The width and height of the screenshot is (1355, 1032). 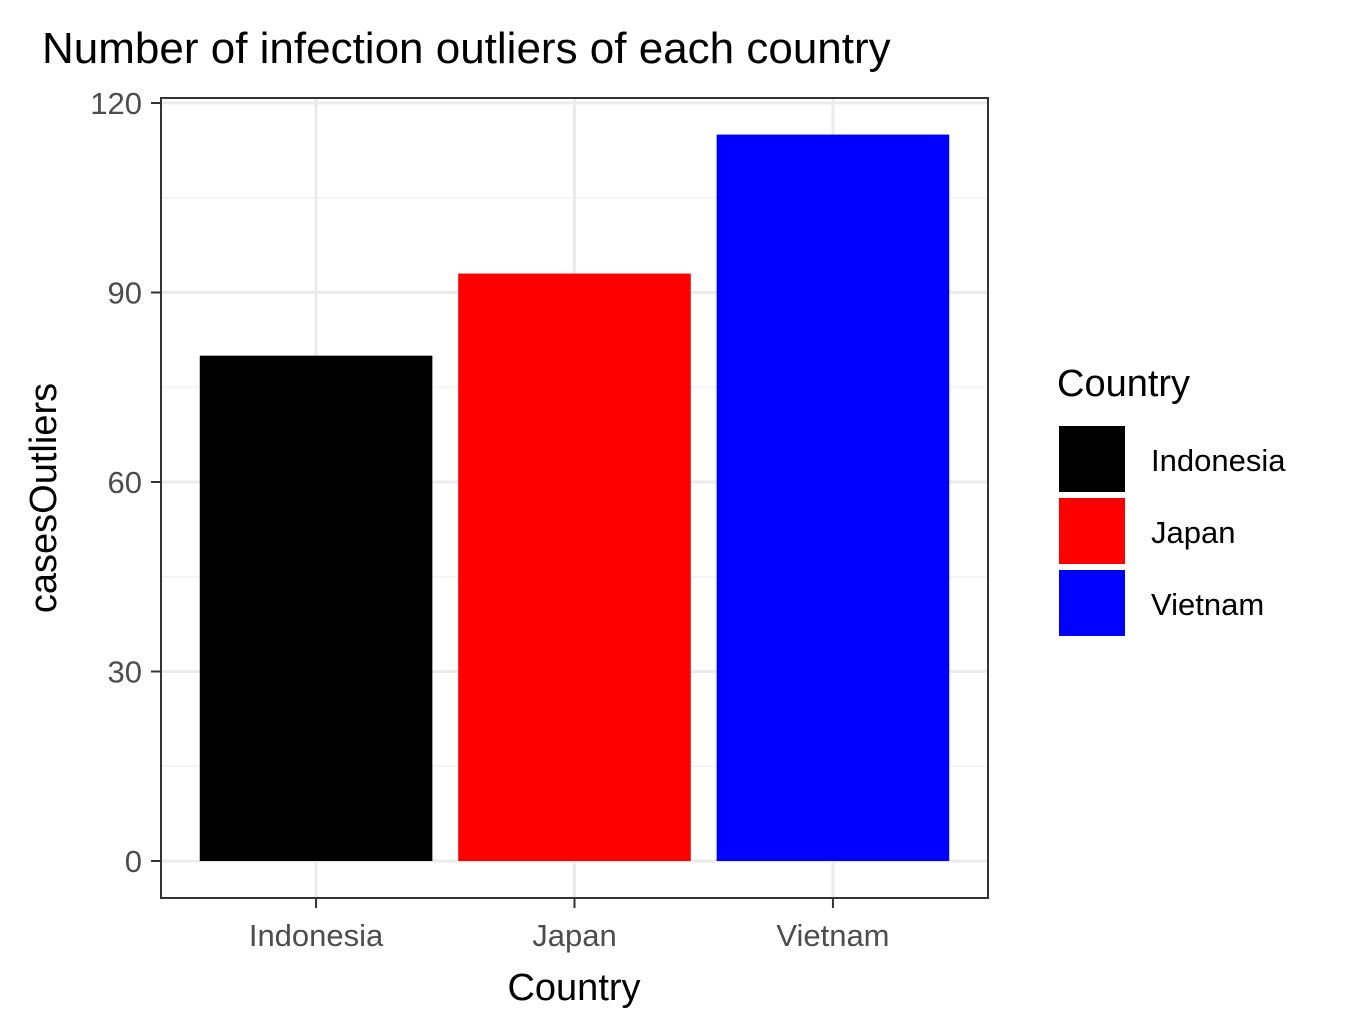 I want to click on x-tick-label: Indonesia, so click(x=316, y=935).